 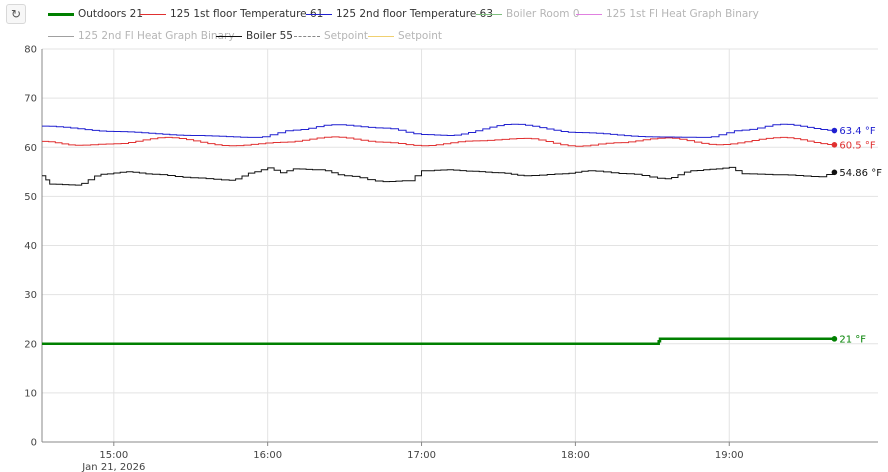 What do you see at coordinates (860, 173) in the screenshot?
I see `series-end-label-6: 54.86 °F` at bounding box center [860, 173].